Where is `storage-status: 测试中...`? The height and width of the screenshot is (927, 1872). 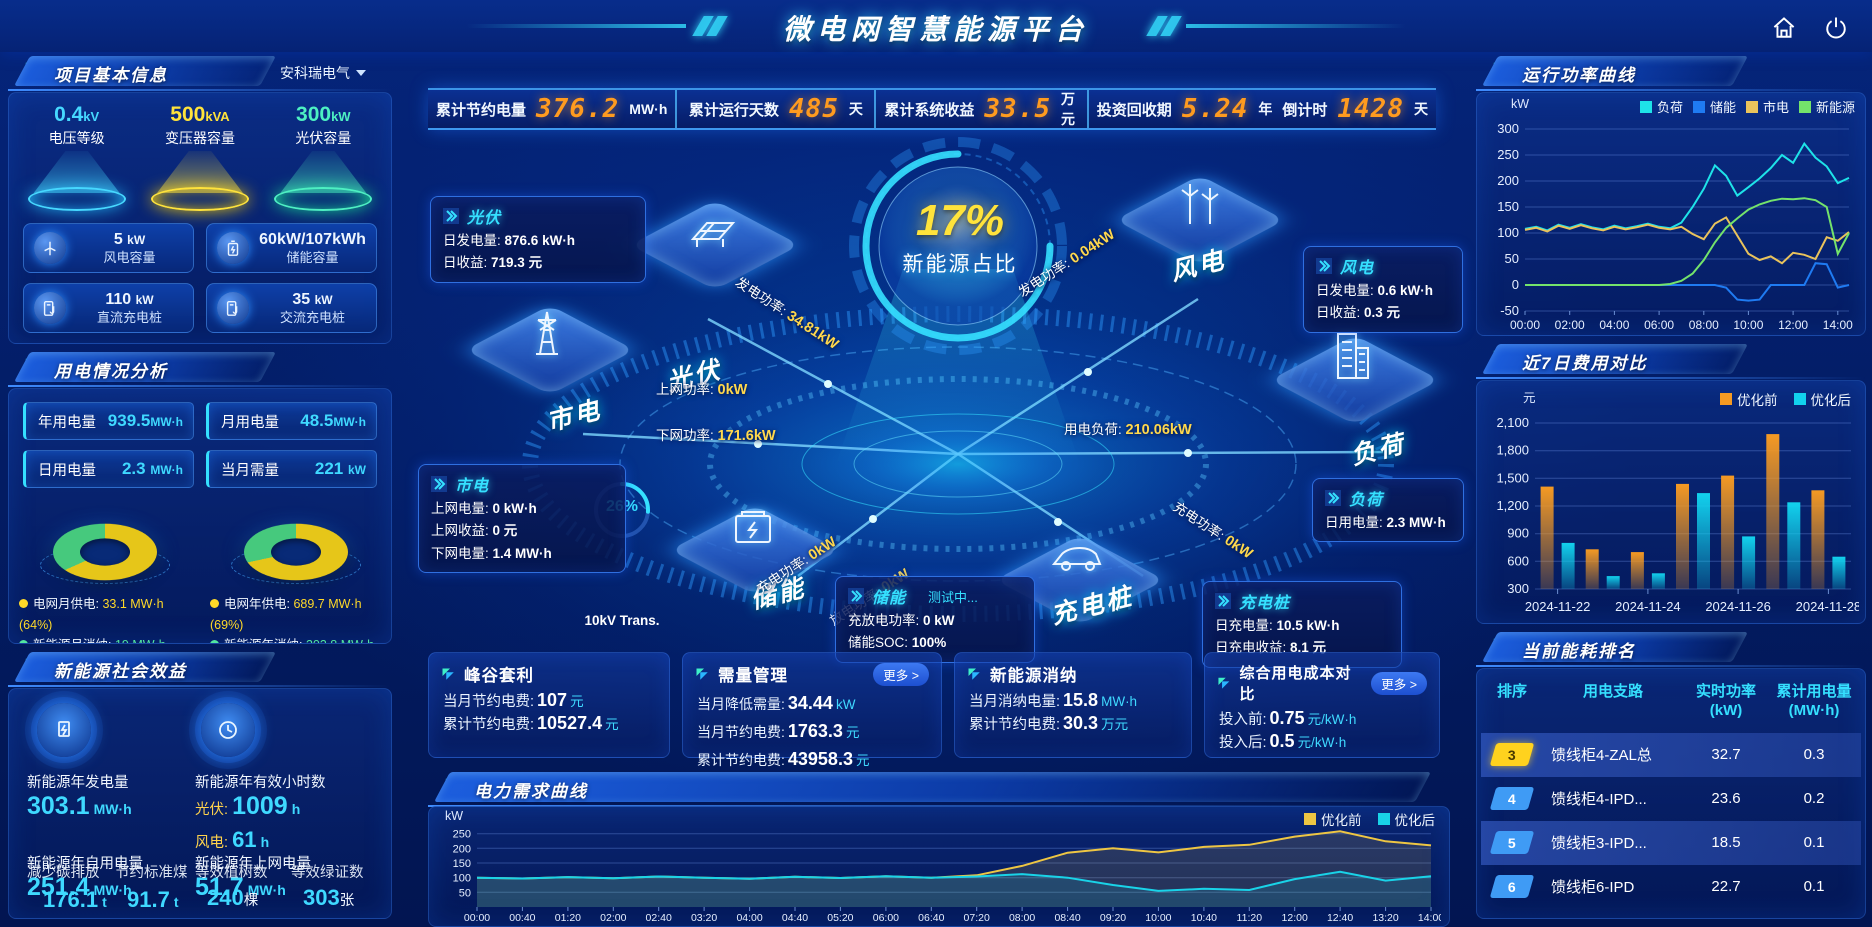
storage-status: 测试中... is located at coordinates (953, 597).